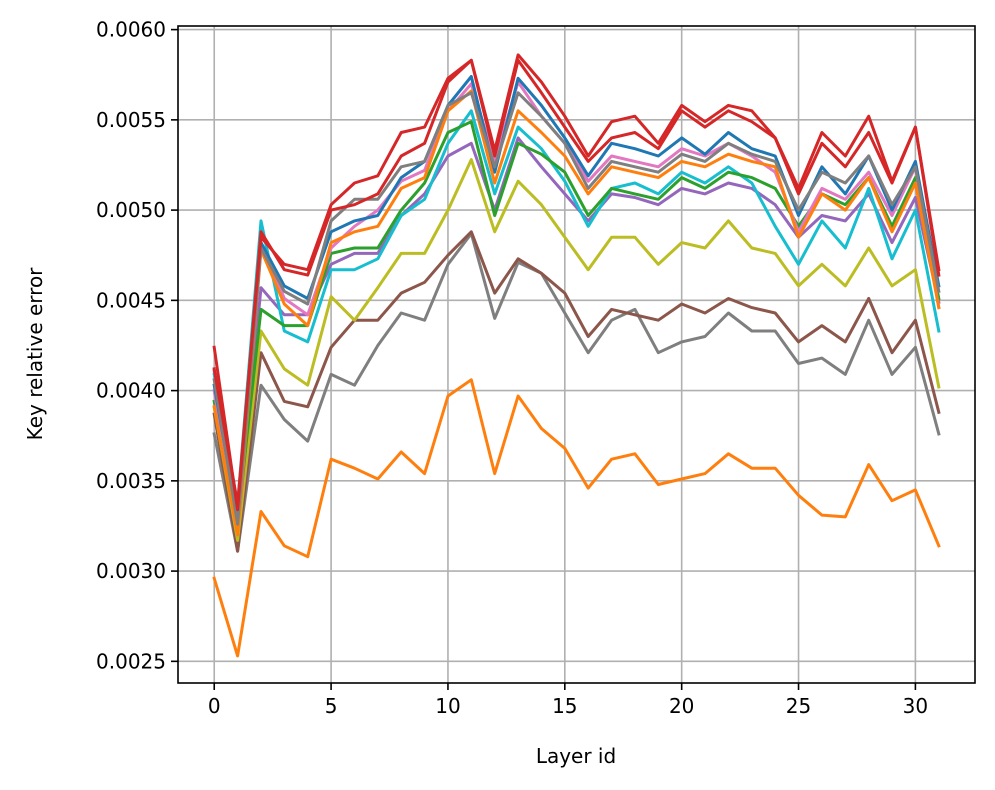 This screenshot has height=790, width=995. Describe the element at coordinates (576, 756) in the screenshot. I see `x-axis-label: Layer id` at that location.